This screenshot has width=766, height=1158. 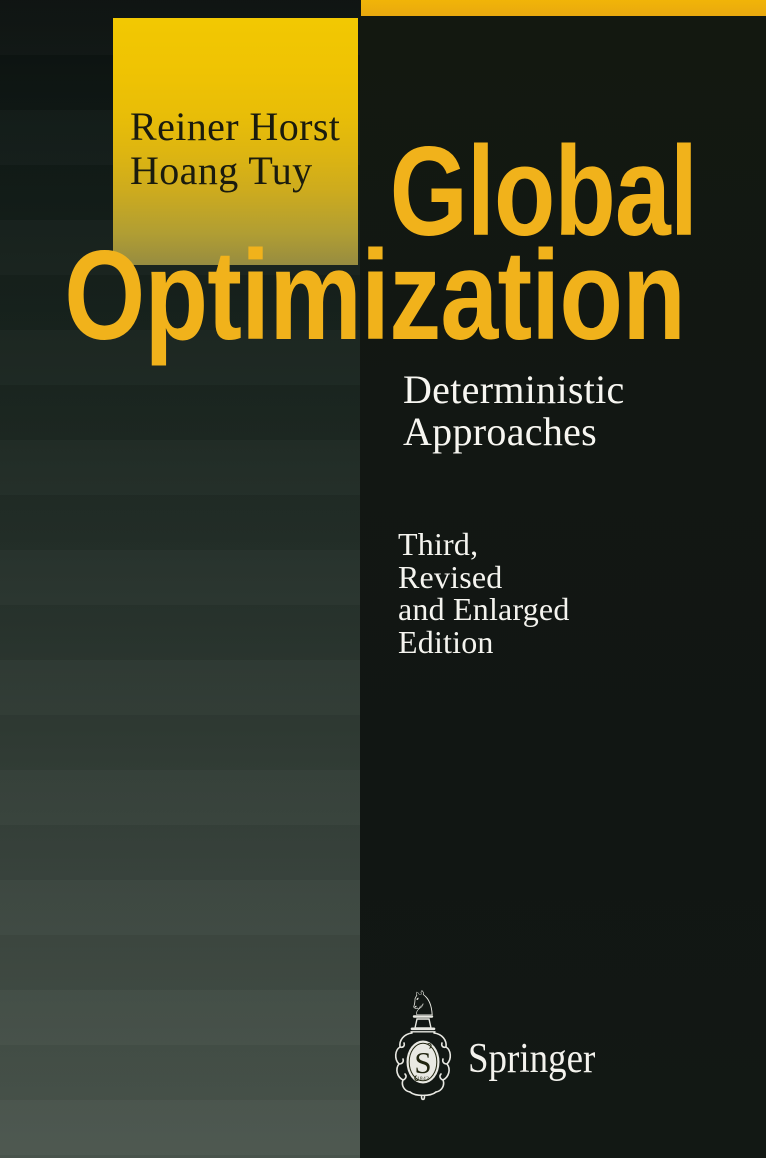 I want to click on edition-line-1: Third,, so click(x=438, y=544).